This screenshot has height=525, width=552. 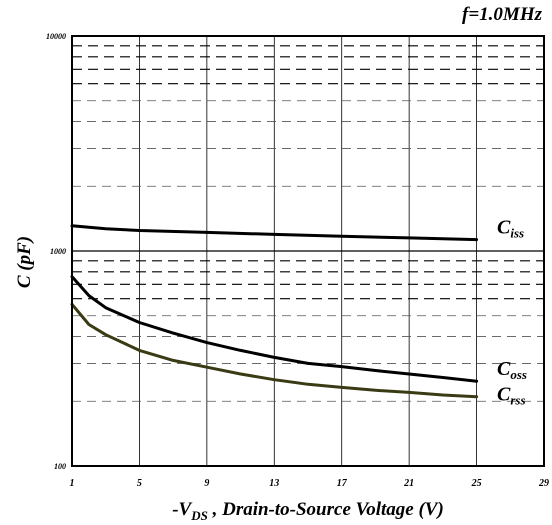 What do you see at coordinates (408, 483) in the screenshot?
I see `x-tick-label: 21` at bounding box center [408, 483].